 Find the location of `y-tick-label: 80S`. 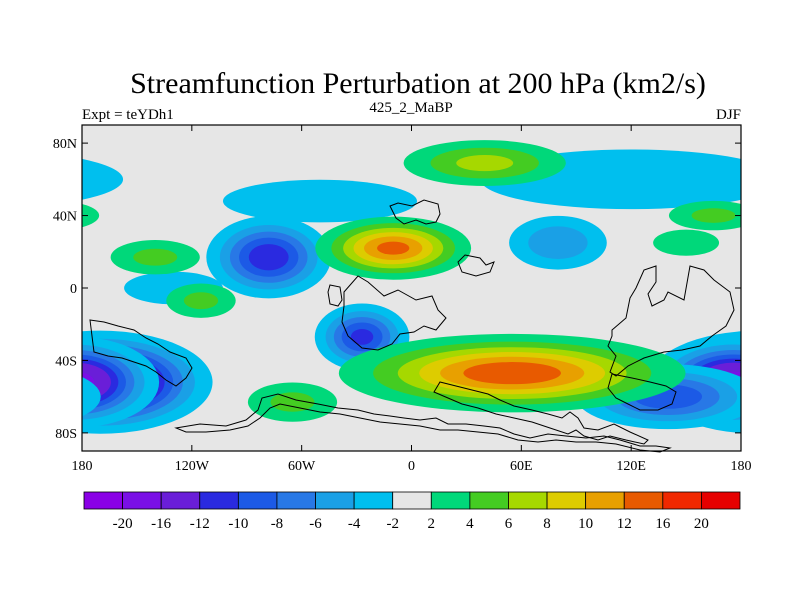

y-tick-label: 80S is located at coordinates (66, 434).